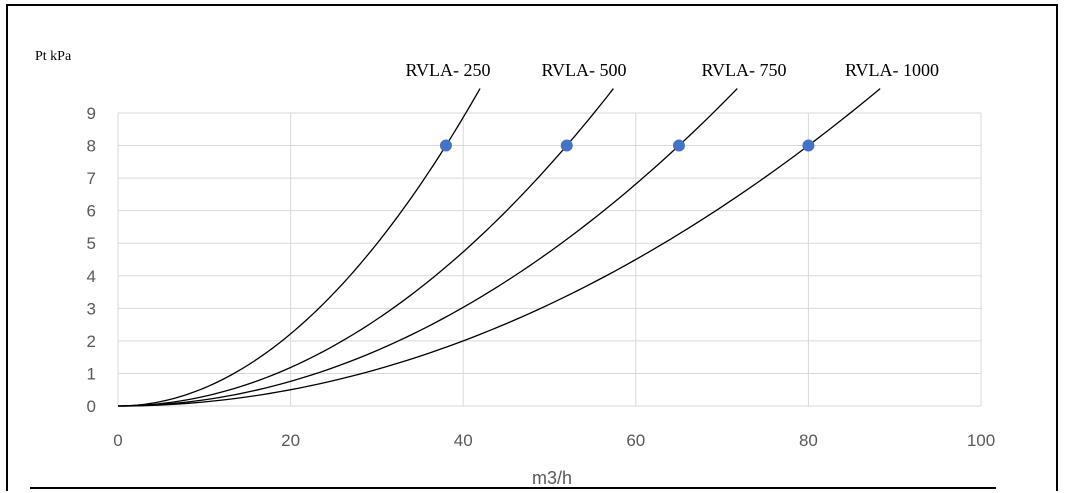  What do you see at coordinates (91, 373) in the screenshot?
I see `y-tick-label: 1` at bounding box center [91, 373].